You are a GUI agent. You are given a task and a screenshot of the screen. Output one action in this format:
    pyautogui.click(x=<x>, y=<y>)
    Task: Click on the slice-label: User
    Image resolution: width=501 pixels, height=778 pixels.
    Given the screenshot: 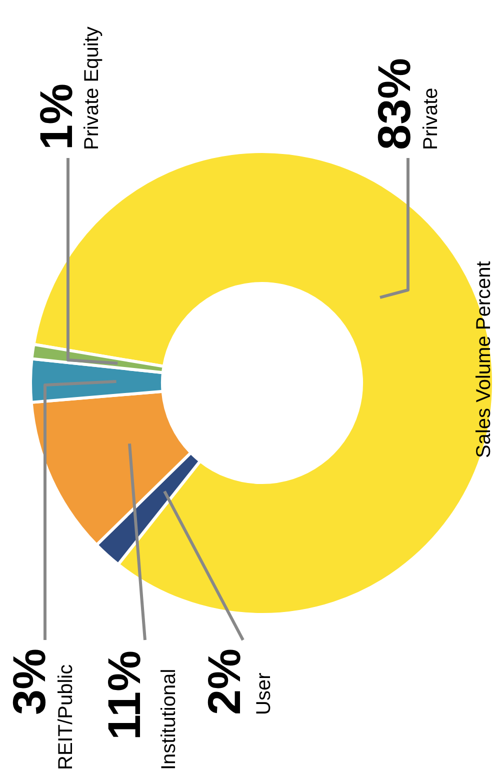 What is the action you would take?
    pyautogui.click(x=264, y=693)
    